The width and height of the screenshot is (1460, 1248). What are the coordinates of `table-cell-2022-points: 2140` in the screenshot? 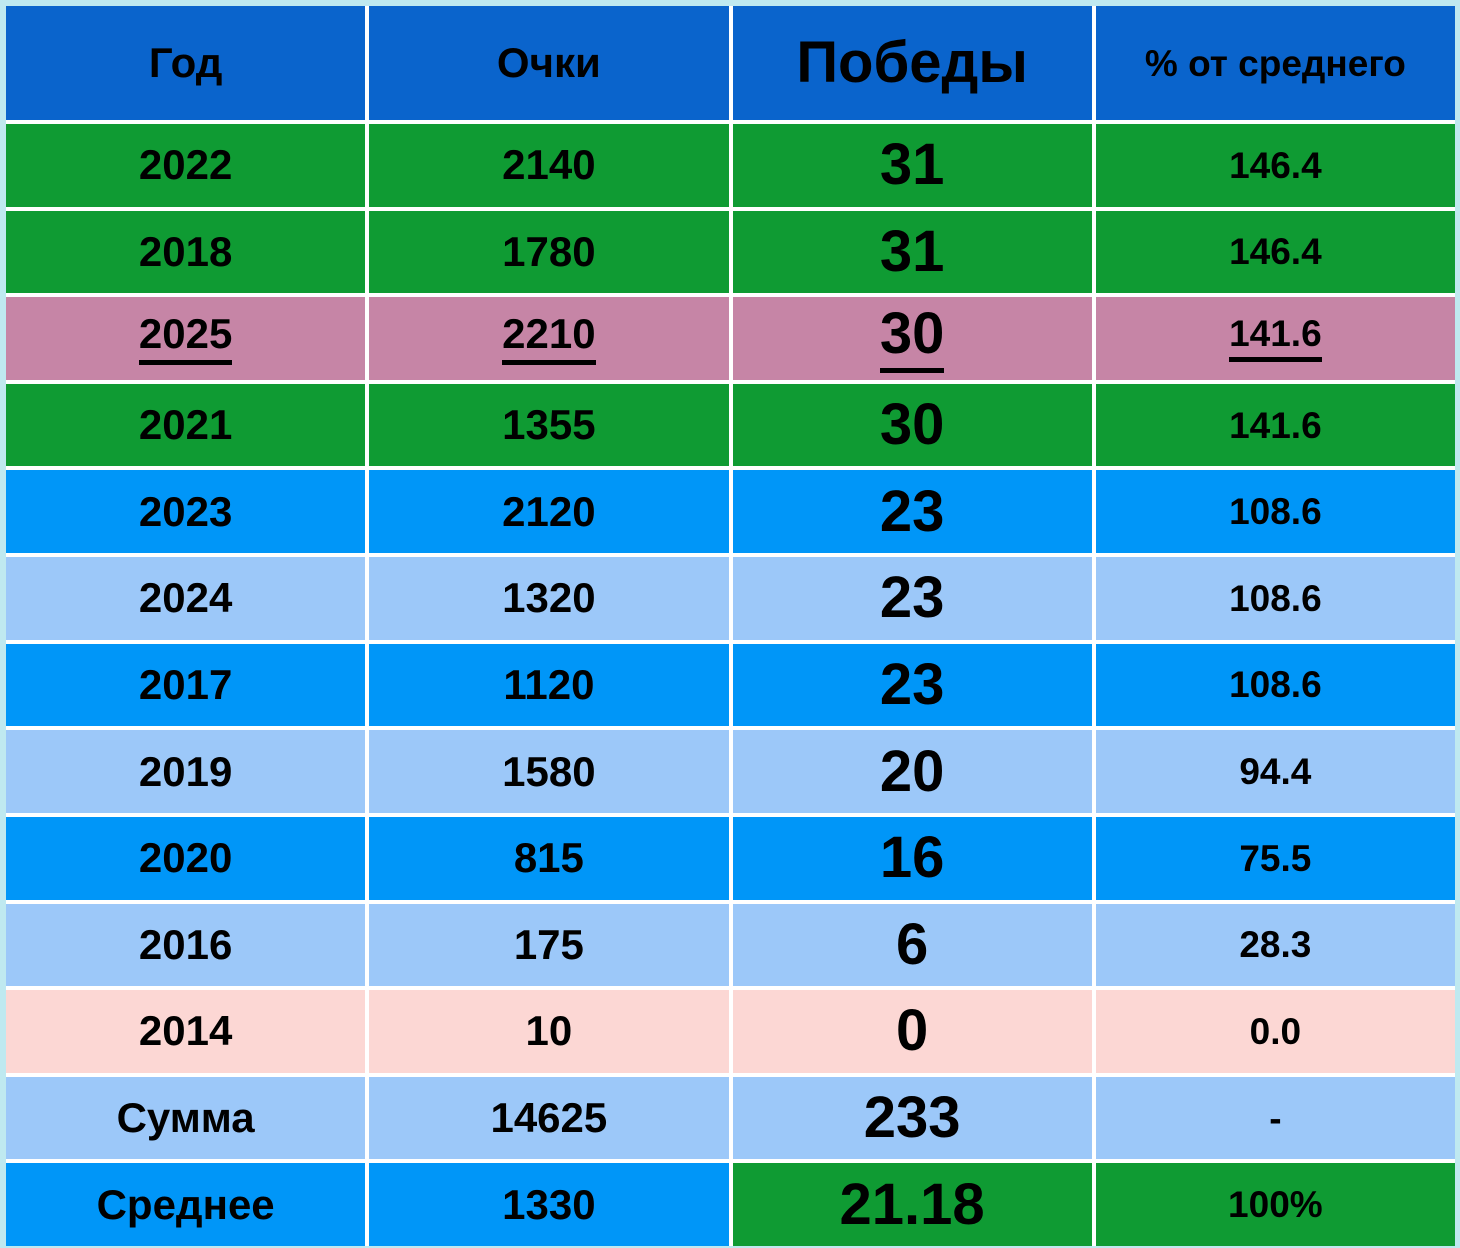 It's located at (549, 165).